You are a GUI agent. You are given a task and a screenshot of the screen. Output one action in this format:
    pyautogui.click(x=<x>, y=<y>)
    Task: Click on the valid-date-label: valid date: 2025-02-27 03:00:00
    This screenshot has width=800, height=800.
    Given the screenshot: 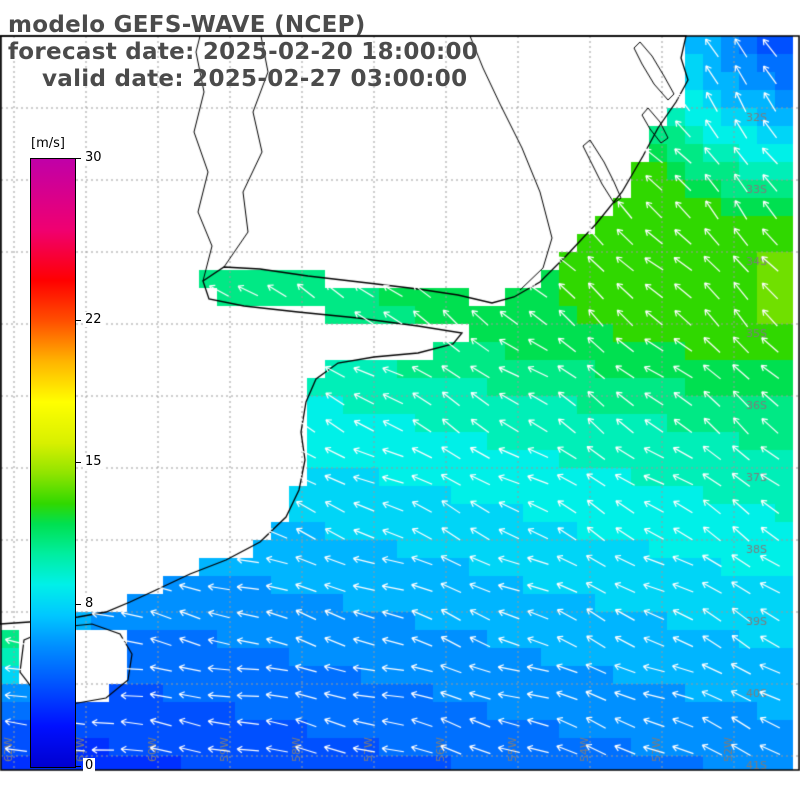 What is the action you would take?
    pyautogui.click(x=255, y=79)
    